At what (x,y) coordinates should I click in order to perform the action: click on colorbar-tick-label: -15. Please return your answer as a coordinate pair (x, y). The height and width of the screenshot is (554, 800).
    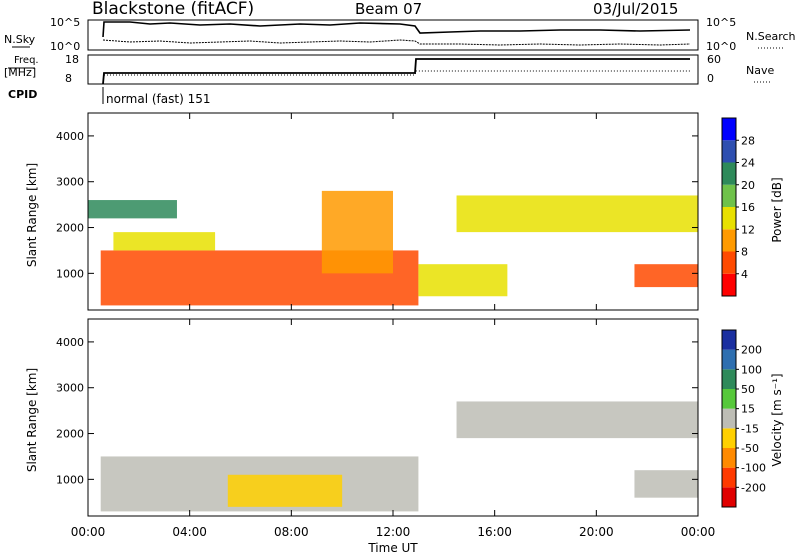
    Looking at the image, I should click on (750, 428).